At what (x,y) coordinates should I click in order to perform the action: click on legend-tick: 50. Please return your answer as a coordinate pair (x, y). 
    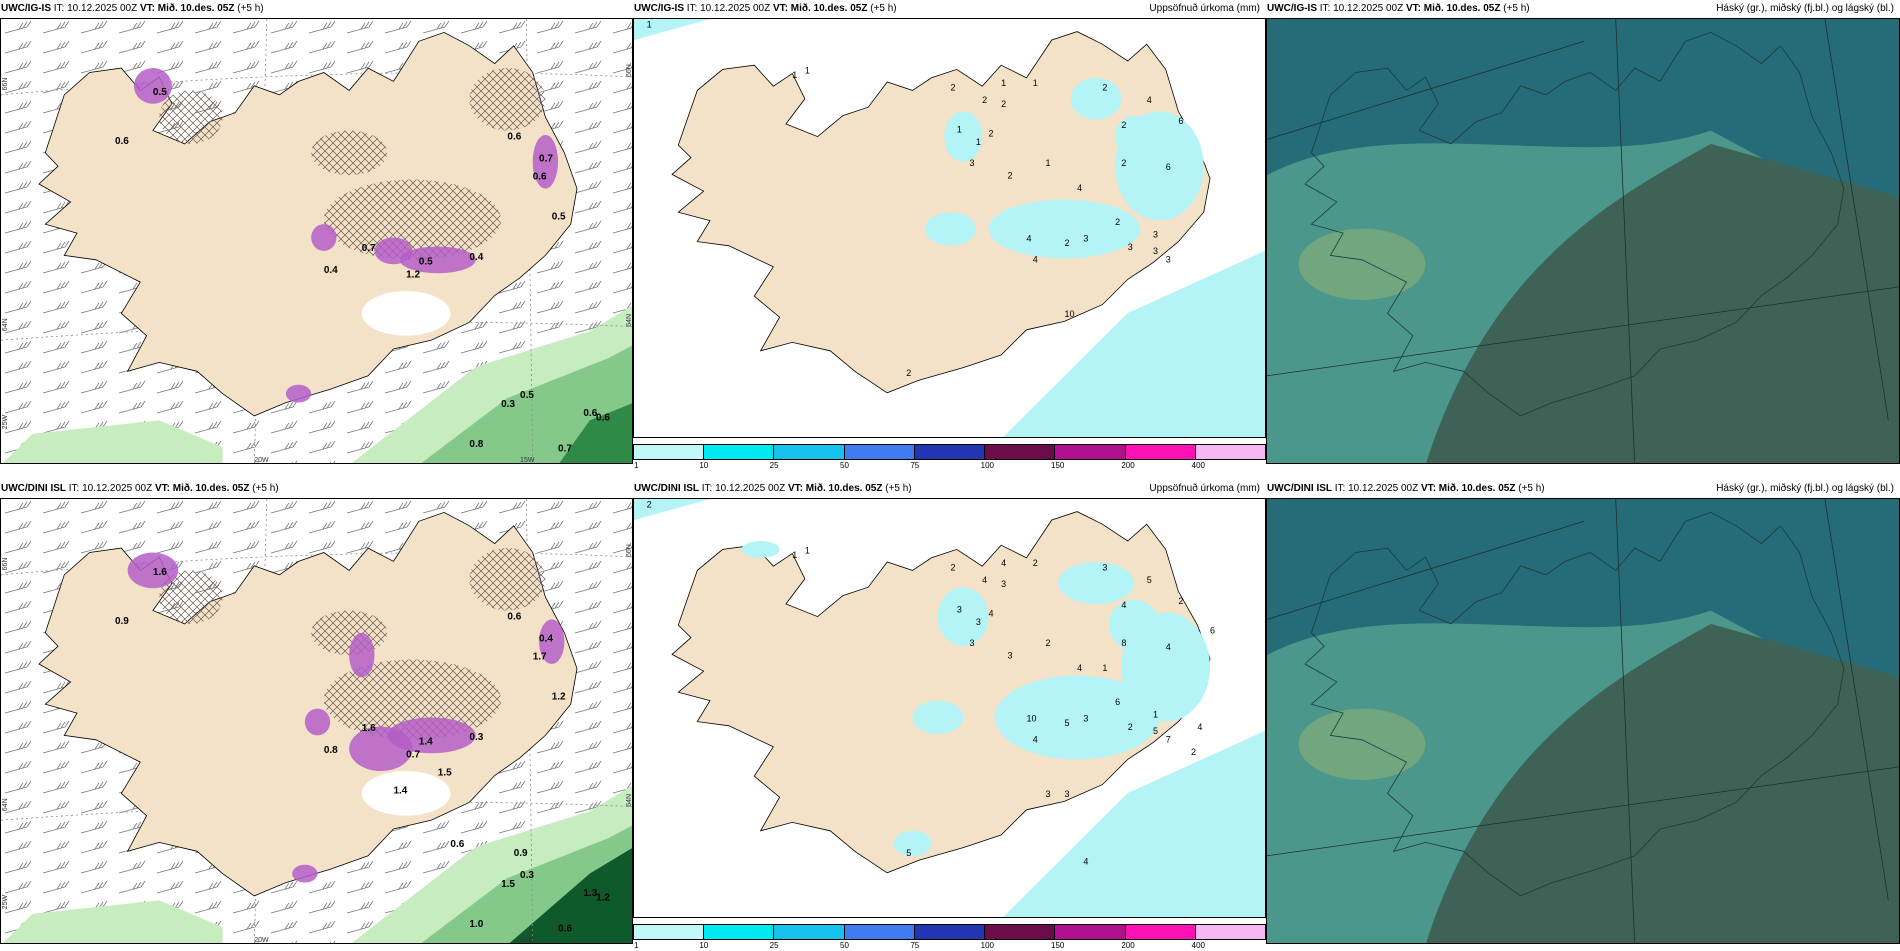
    Looking at the image, I should click on (844, 945).